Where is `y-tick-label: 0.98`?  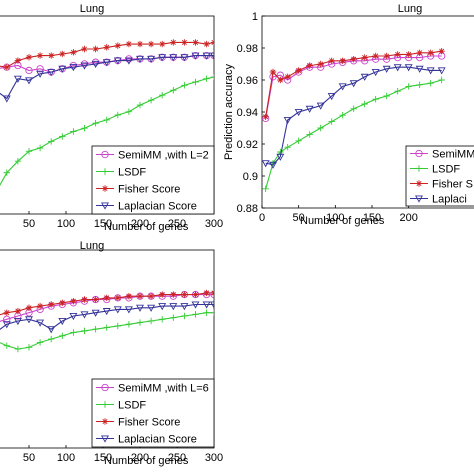 y-tick-label: 0.98 is located at coordinates (247, 49).